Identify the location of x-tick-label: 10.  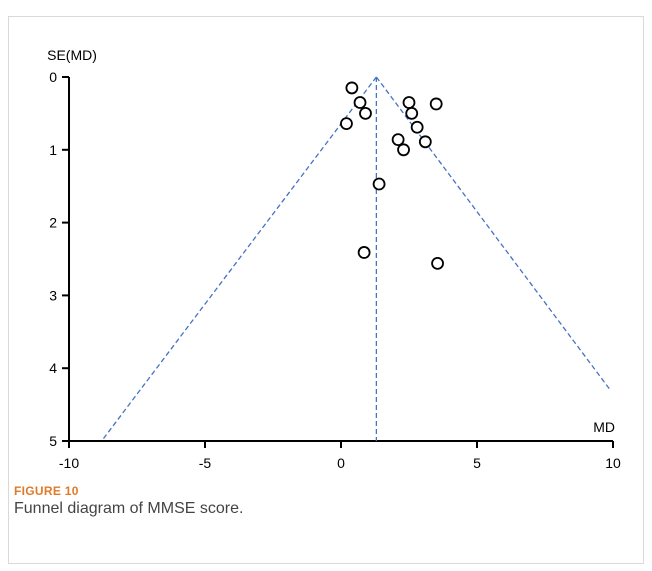
(613, 463).